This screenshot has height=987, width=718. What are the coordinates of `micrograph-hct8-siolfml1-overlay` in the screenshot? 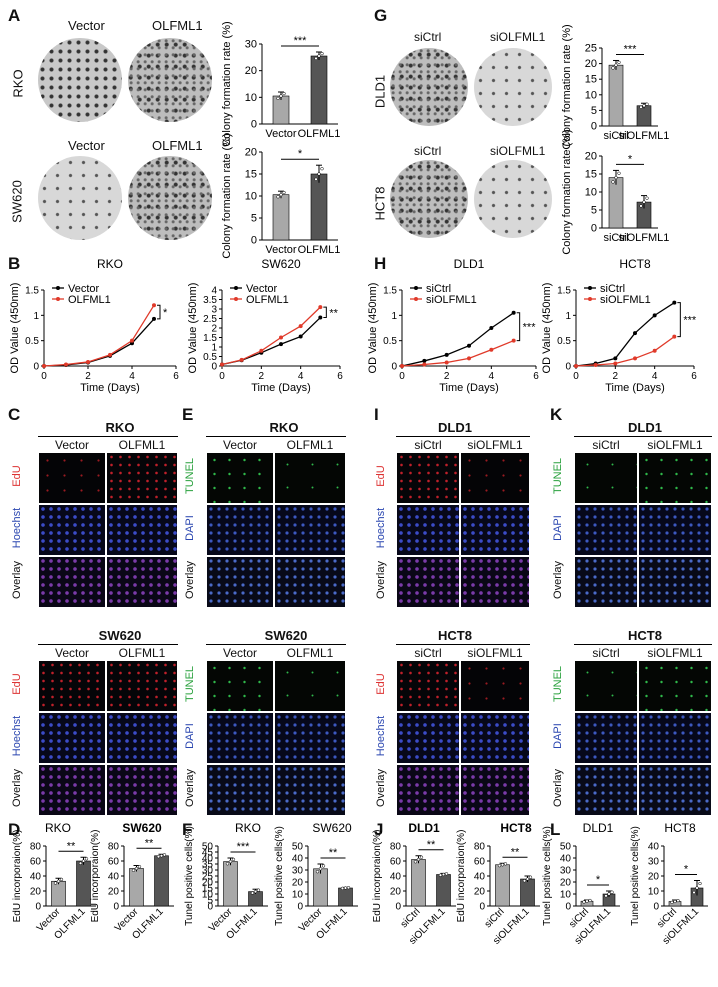 It's located at (495, 790).